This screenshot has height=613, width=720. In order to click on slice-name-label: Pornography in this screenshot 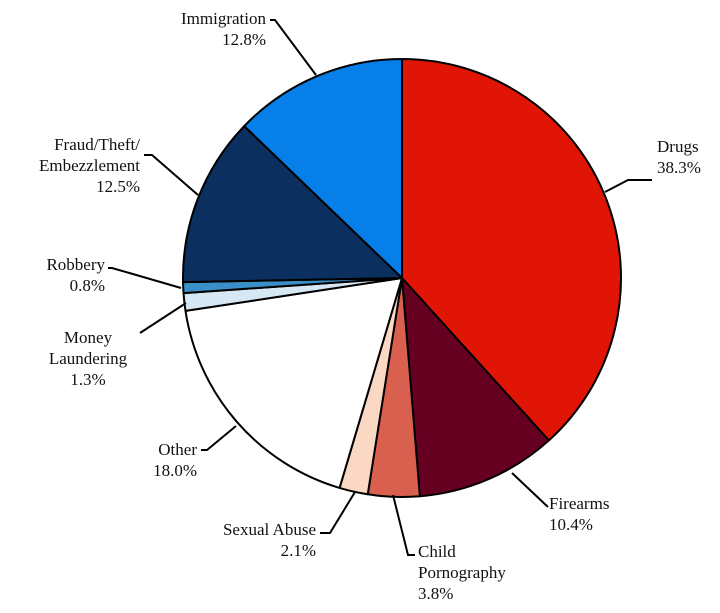, I will do `click(462, 572)`.